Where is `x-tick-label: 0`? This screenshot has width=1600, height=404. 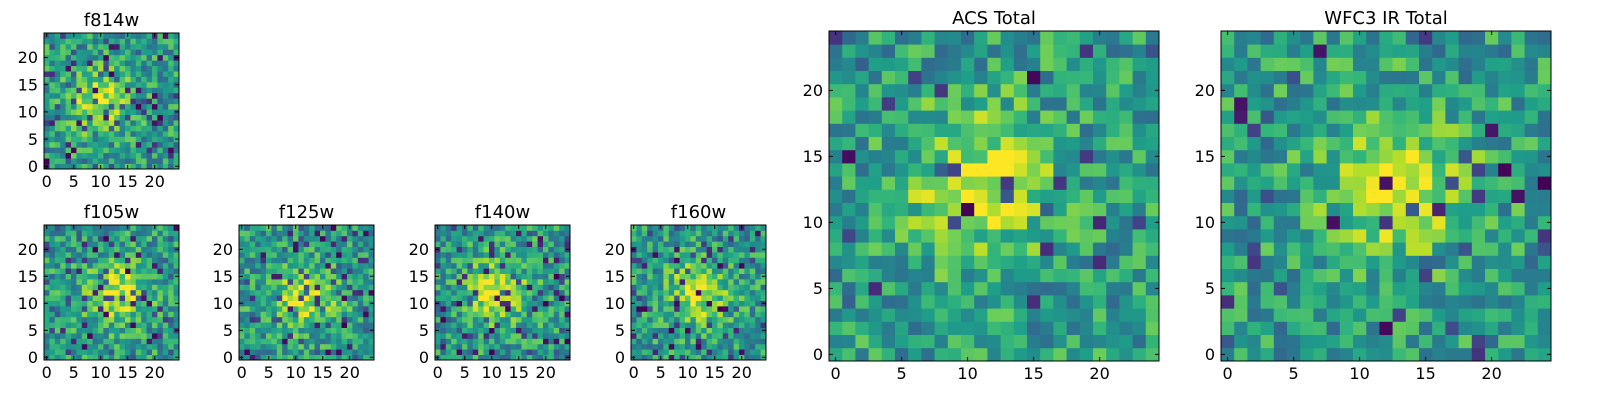 x-tick-label: 0 is located at coordinates (1228, 373).